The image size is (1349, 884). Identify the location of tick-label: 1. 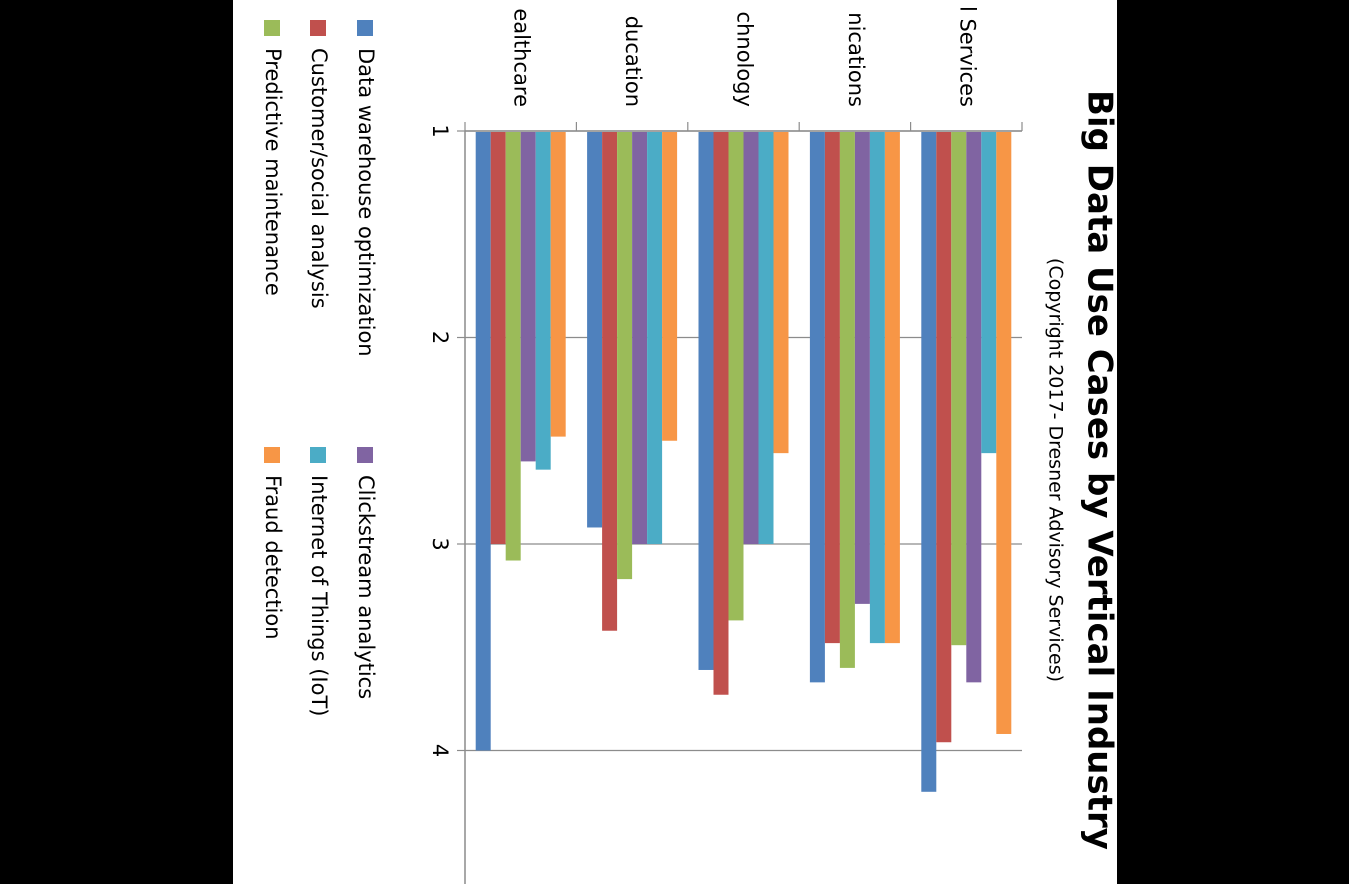
(440, 130).